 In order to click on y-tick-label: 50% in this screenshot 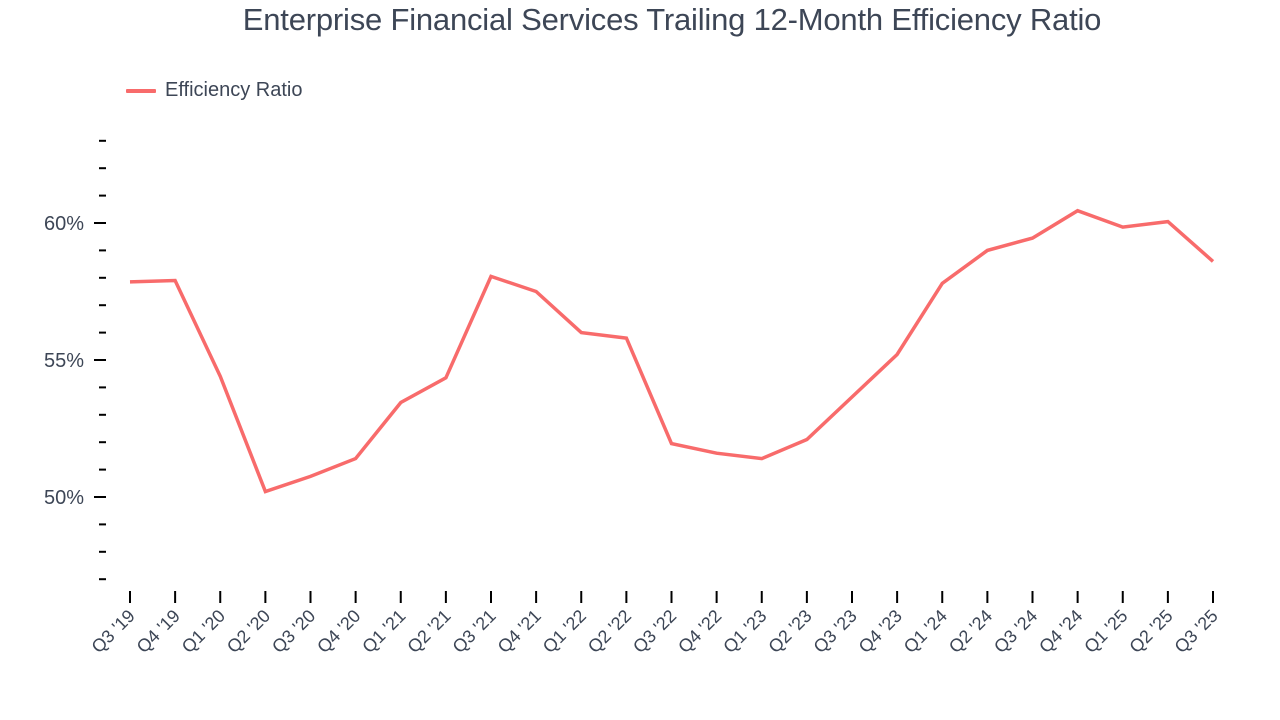, I will do `click(64, 498)`.